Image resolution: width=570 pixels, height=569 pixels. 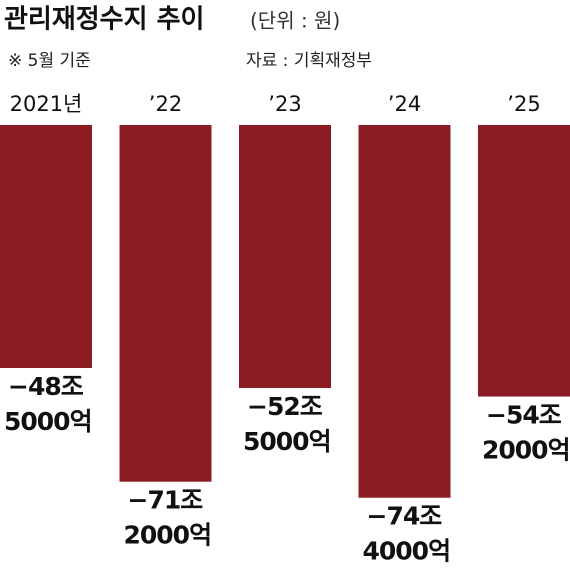 What do you see at coordinates (46, 104) in the screenshot?
I see `x-tick-label: 2021년` at bounding box center [46, 104].